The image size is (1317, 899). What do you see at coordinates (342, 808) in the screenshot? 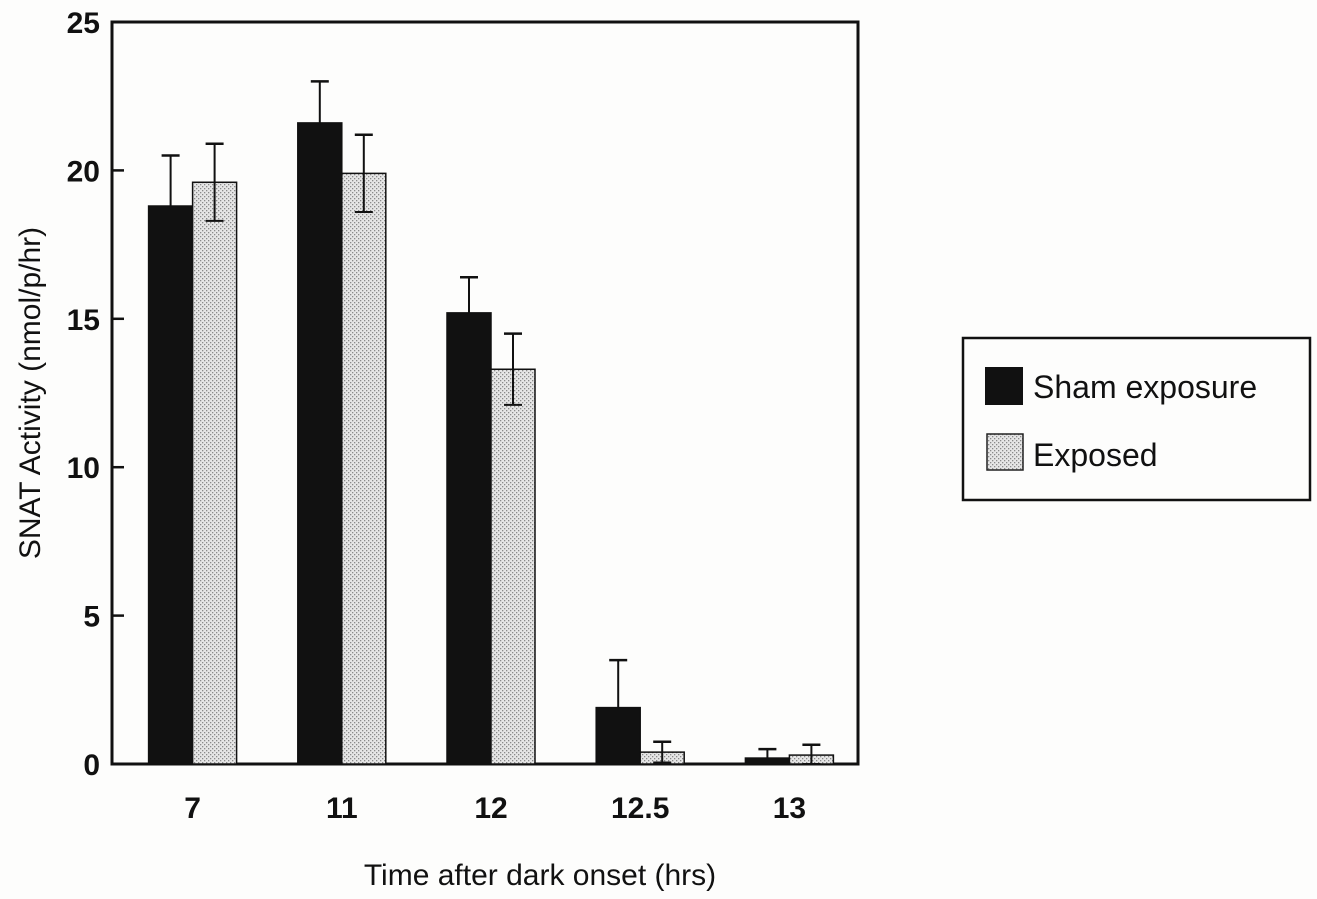
I see `x-tick-label: 11` at bounding box center [342, 808].